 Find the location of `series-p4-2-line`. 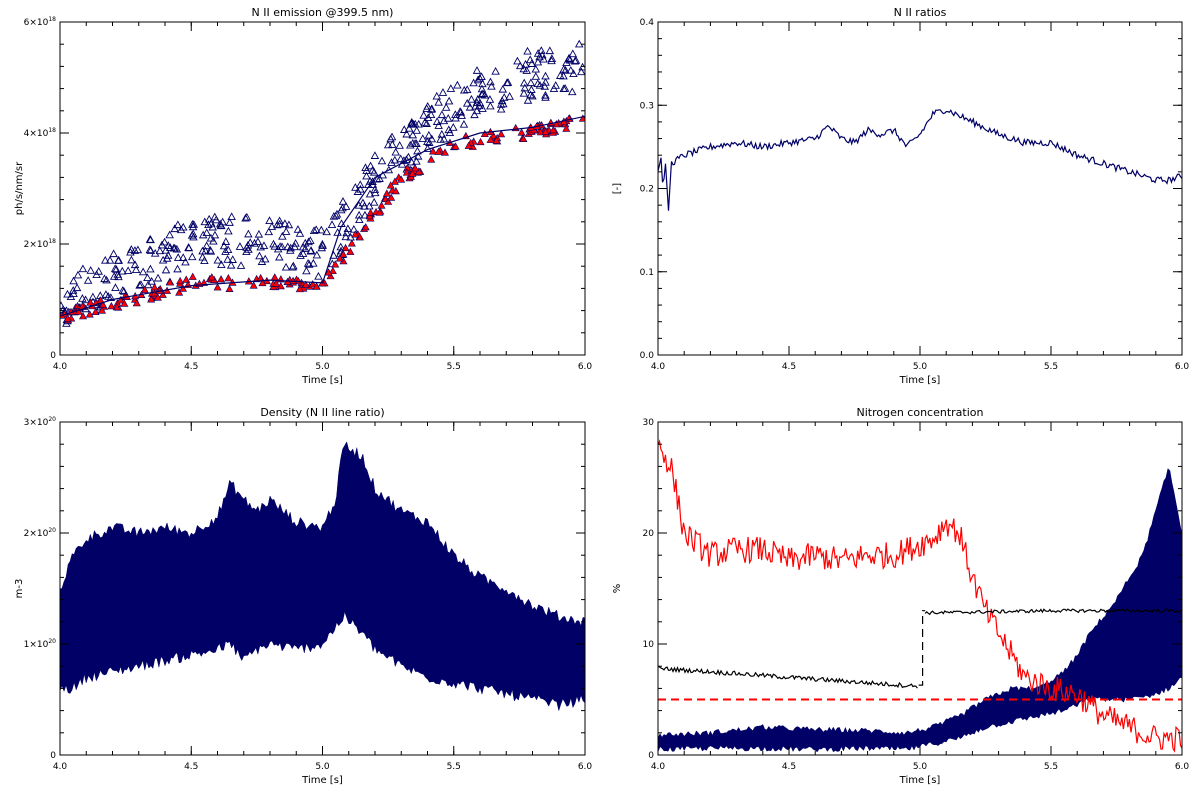

series-p4-2-line is located at coordinates (788, 677).